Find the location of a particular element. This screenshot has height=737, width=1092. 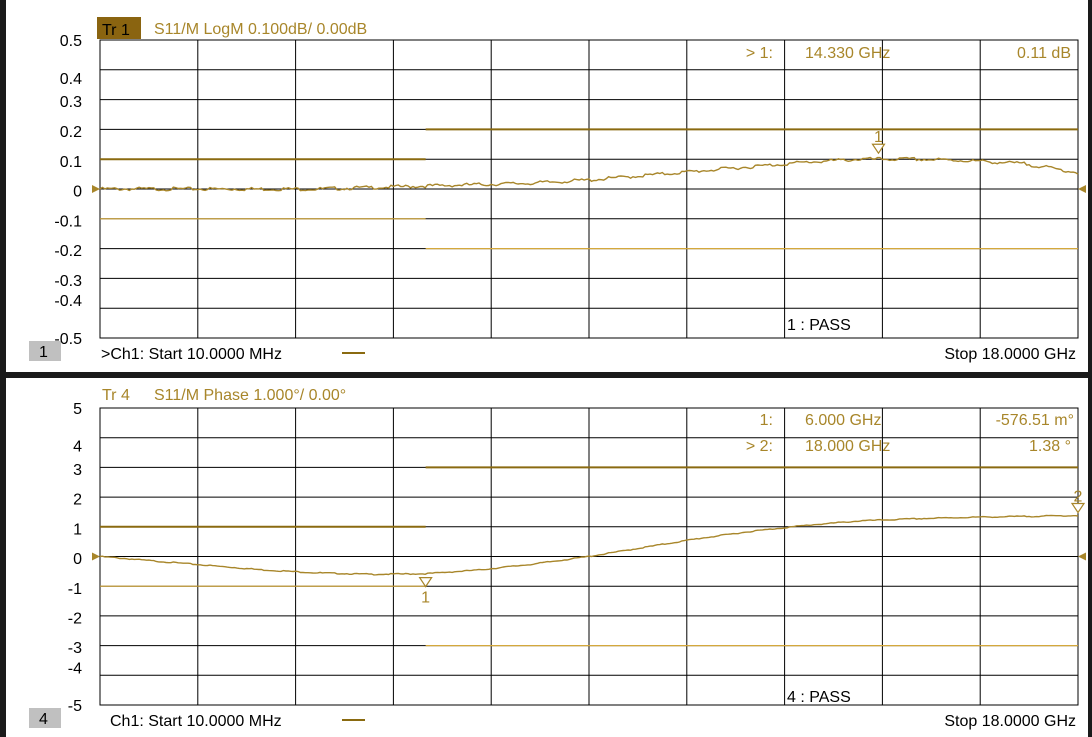

readout-2a-value: -576.51 m° is located at coordinates (1035, 420).